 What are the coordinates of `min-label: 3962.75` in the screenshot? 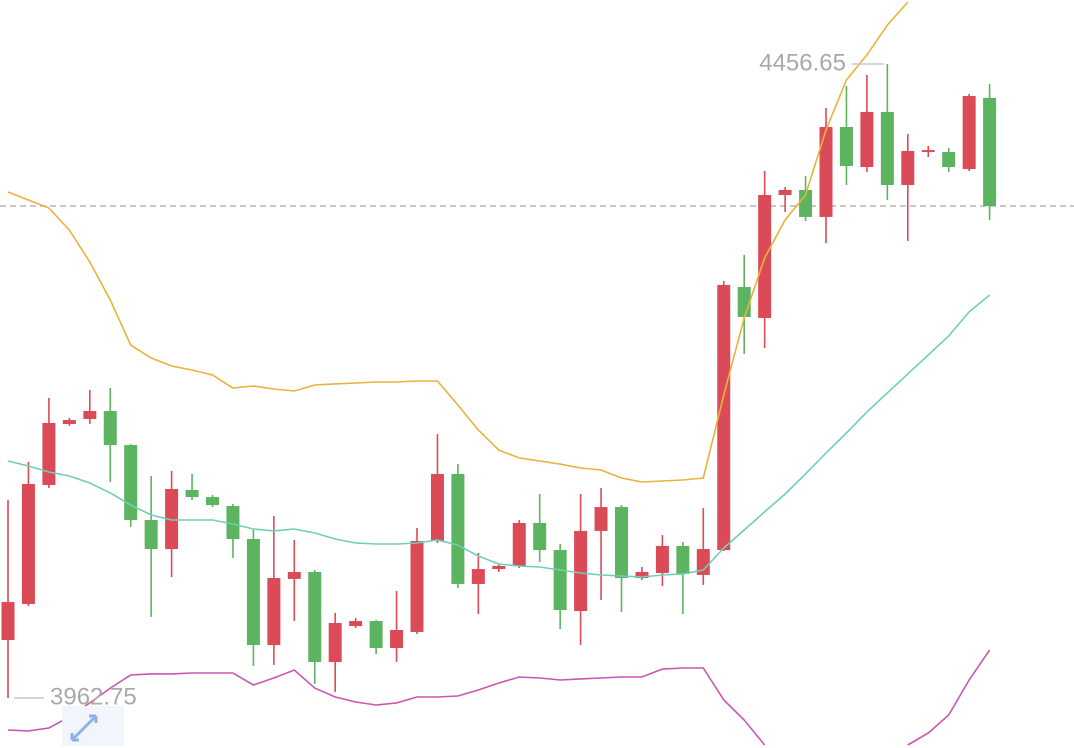 It's located at (93, 696).